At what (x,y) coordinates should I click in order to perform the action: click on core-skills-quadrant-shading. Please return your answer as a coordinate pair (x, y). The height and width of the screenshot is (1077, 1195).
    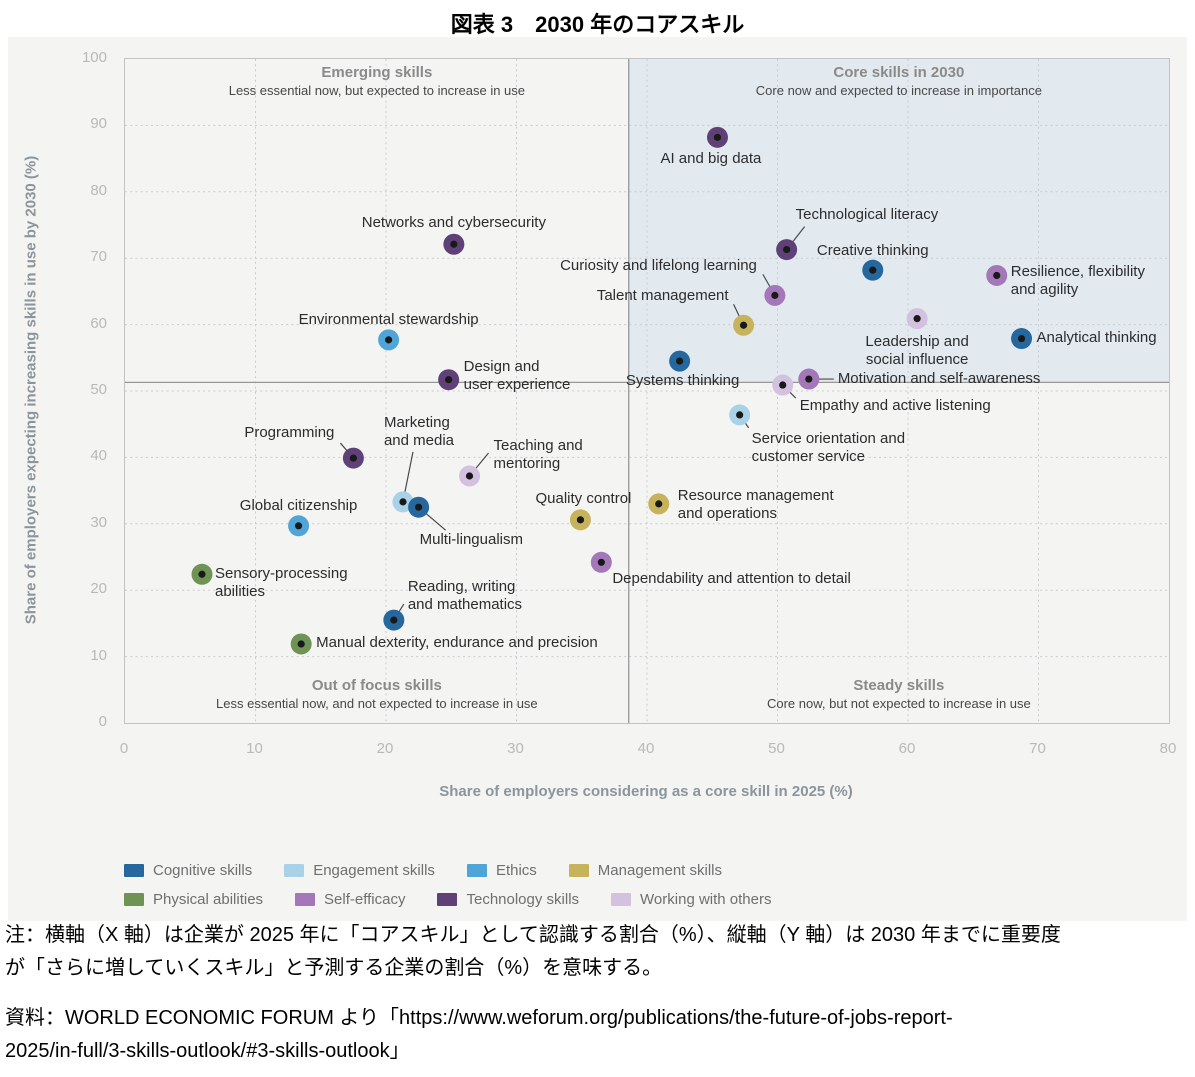
    Looking at the image, I should click on (898, 221).